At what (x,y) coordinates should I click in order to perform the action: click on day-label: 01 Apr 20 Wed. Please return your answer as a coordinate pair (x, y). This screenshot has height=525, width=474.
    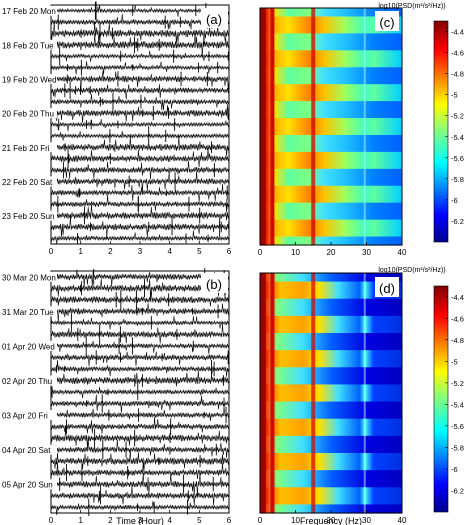
    Looking at the image, I should click on (28, 346).